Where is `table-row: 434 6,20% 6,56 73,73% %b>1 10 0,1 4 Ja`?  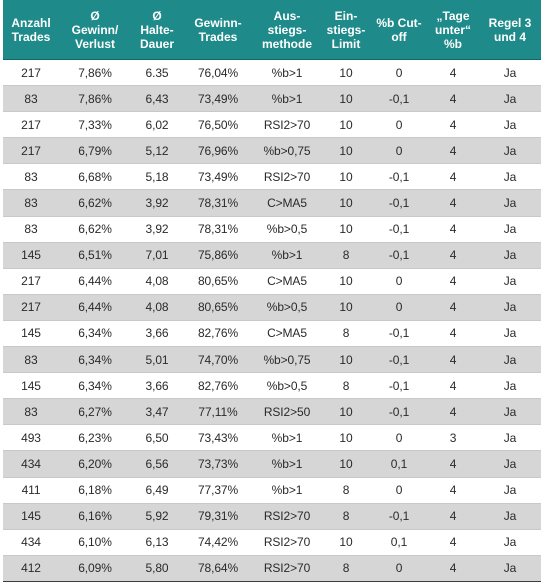
table-row: 434 6,20% 6,56 73,73% %b>1 10 0,1 4 Ja is located at coordinates (272, 463).